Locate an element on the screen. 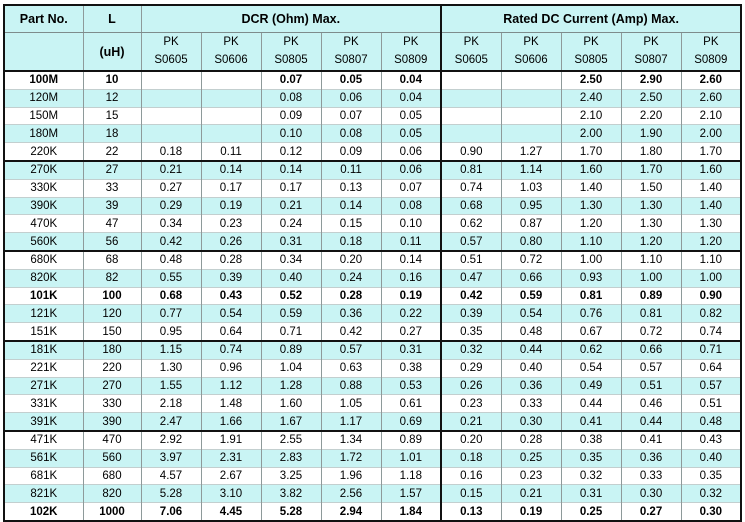 This screenshot has height=522, width=745. cell-dcr-s0807: 0.09 is located at coordinates (350, 152).